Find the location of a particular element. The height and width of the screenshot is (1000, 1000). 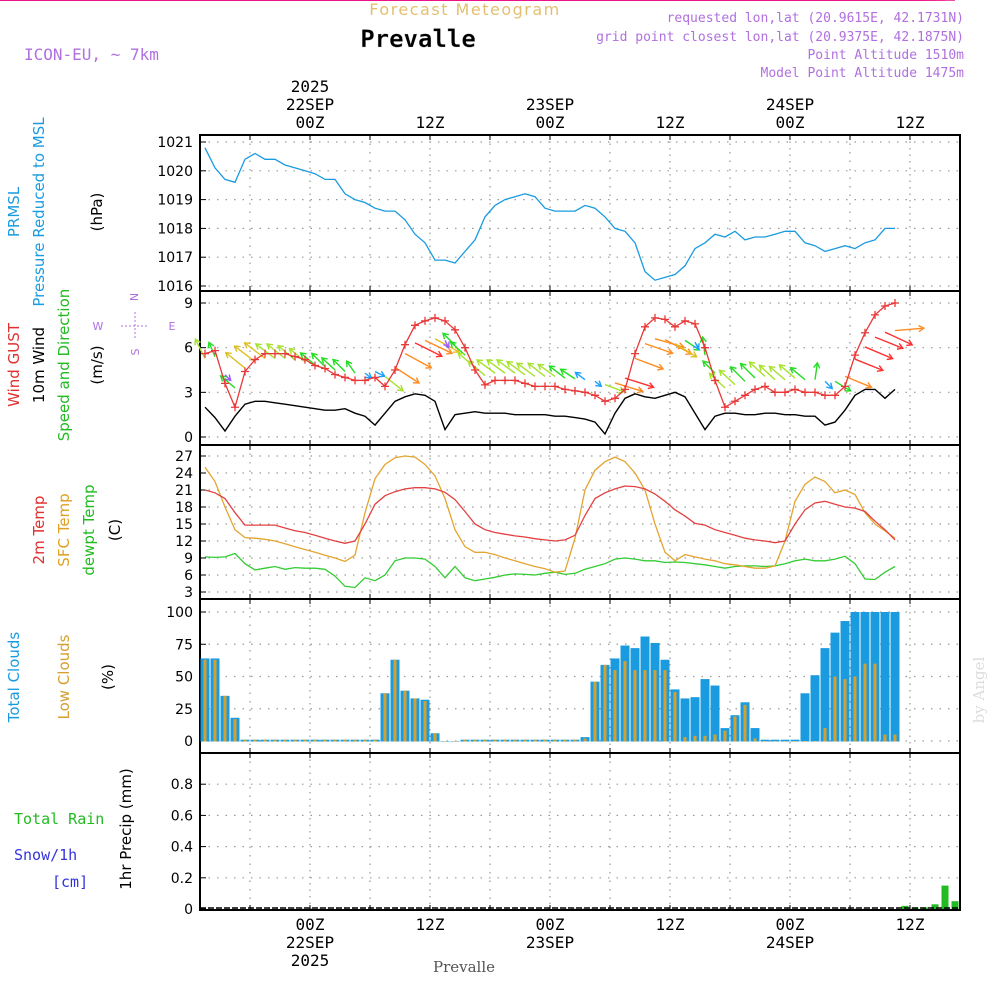

model-label: ICON-EU, ~ 7km is located at coordinates (91, 54).